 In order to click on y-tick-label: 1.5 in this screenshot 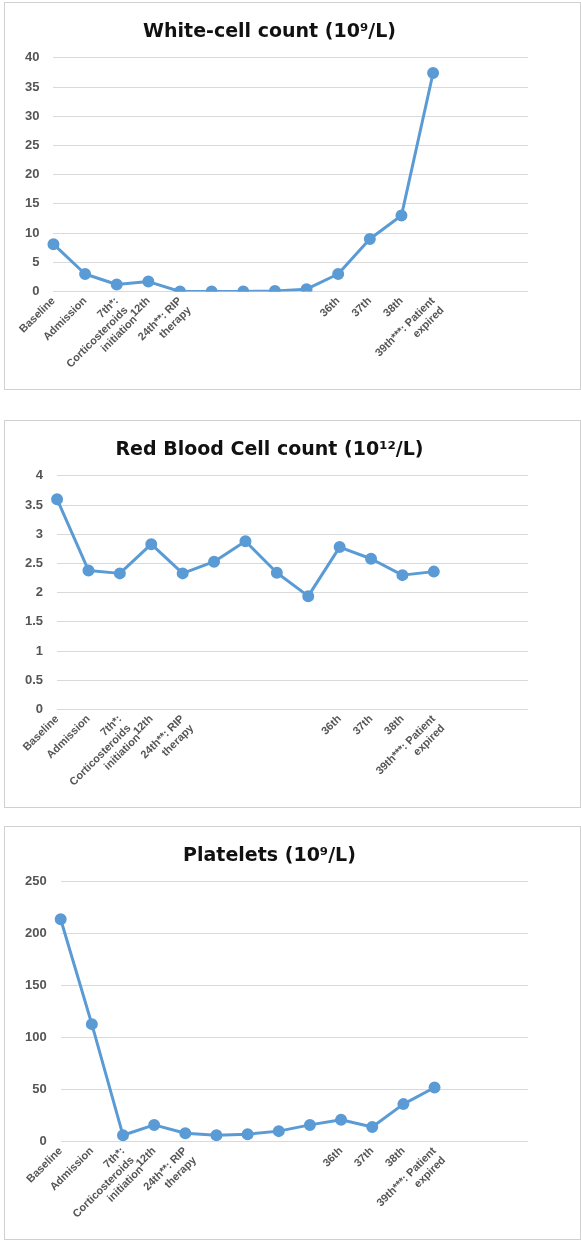, I will do `click(34, 621)`.